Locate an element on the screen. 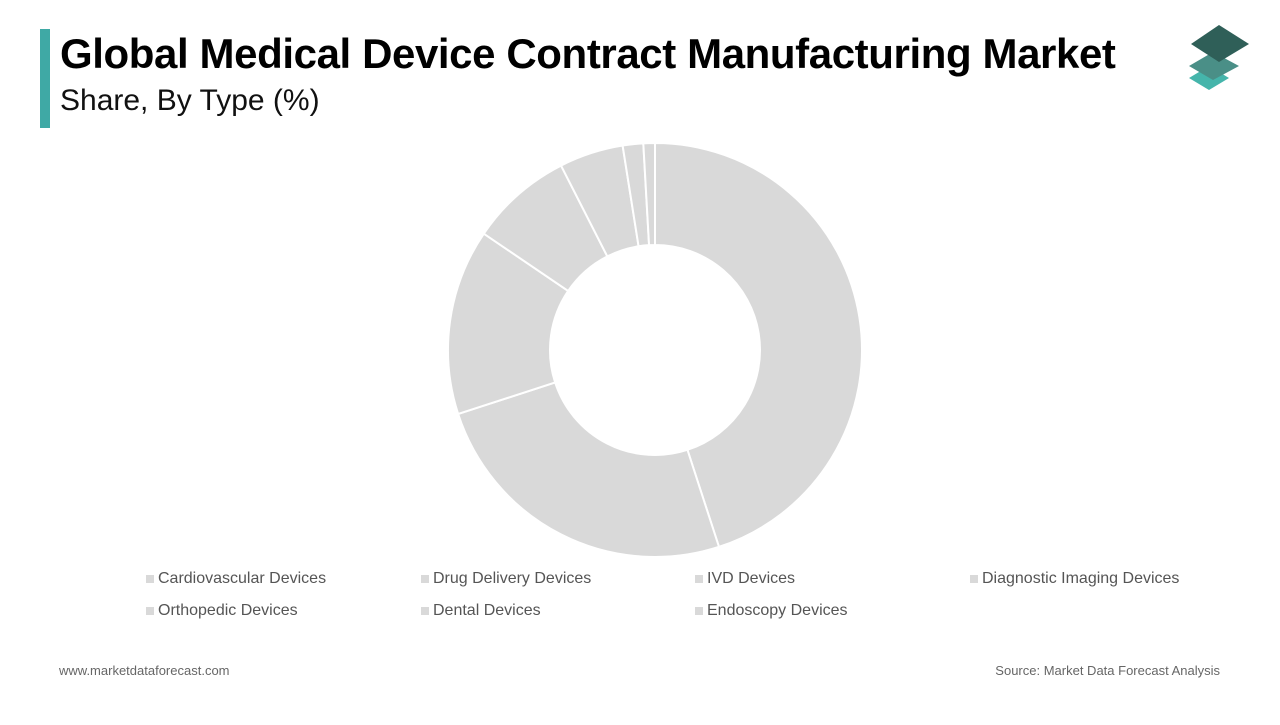 The image size is (1280, 725). legend-item-dental-devices: Dental Devices is located at coordinates (481, 611).